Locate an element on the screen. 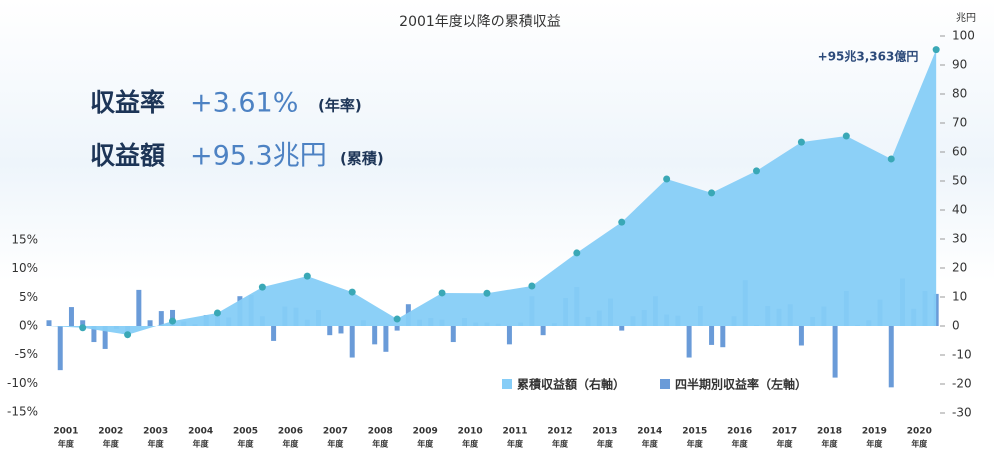 The image size is (994, 469). x-tick-label: 2009 is located at coordinates (425, 432).